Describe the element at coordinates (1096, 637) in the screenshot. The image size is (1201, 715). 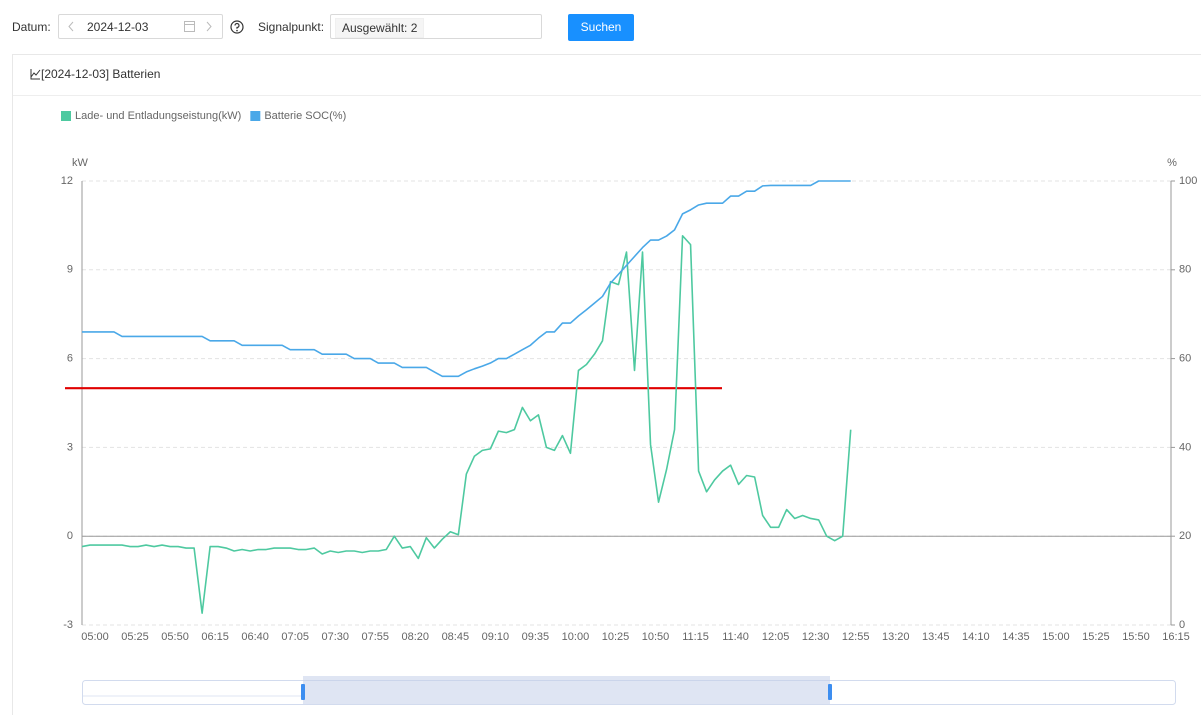
I see `x-tick-label: 15:25` at that location.